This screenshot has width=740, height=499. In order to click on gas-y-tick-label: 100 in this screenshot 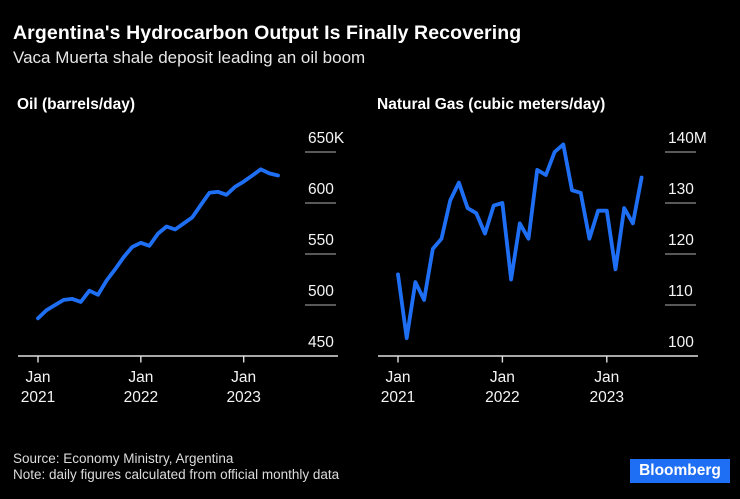, I will do `click(681, 342)`.